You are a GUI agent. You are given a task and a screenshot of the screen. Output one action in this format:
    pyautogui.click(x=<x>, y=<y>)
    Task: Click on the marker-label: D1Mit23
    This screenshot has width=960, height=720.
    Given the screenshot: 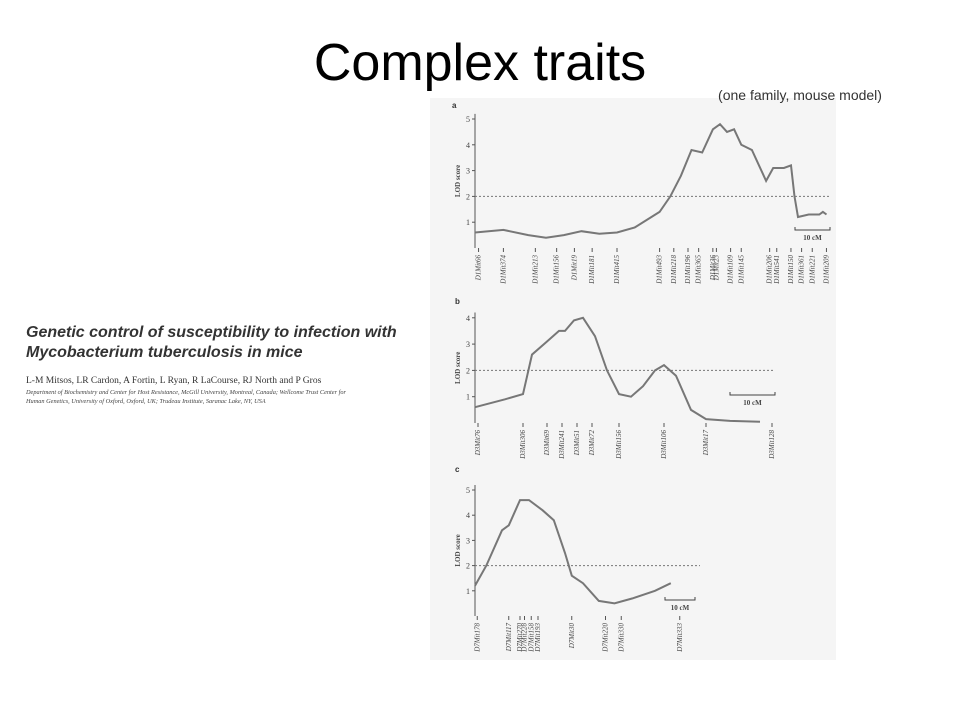 What is the action you would take?
    pyautogui.click(x=716, y=268)
    